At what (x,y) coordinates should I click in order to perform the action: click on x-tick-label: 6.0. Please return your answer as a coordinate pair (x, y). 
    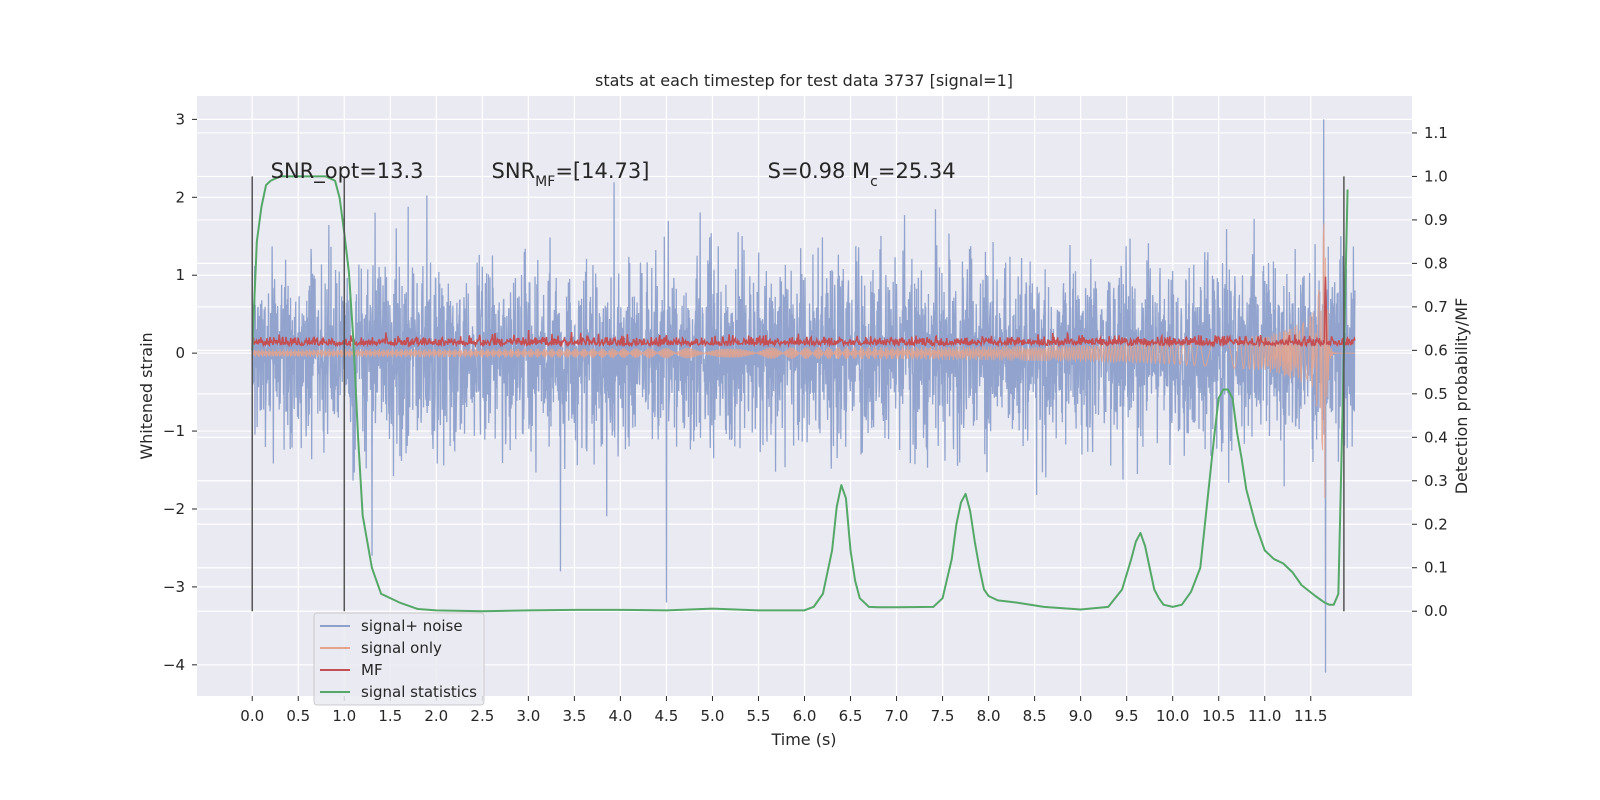
    Looking at the image, I should click on (805, 716).